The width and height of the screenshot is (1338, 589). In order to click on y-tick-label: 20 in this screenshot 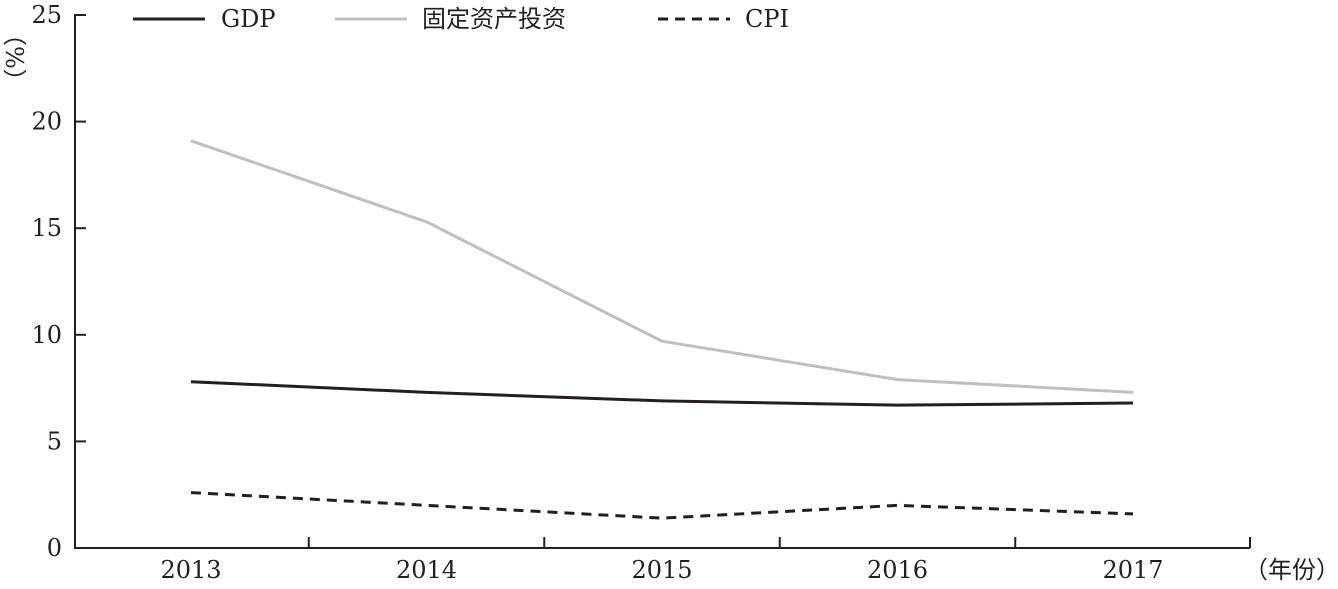, I will do `click(46, 122)`.